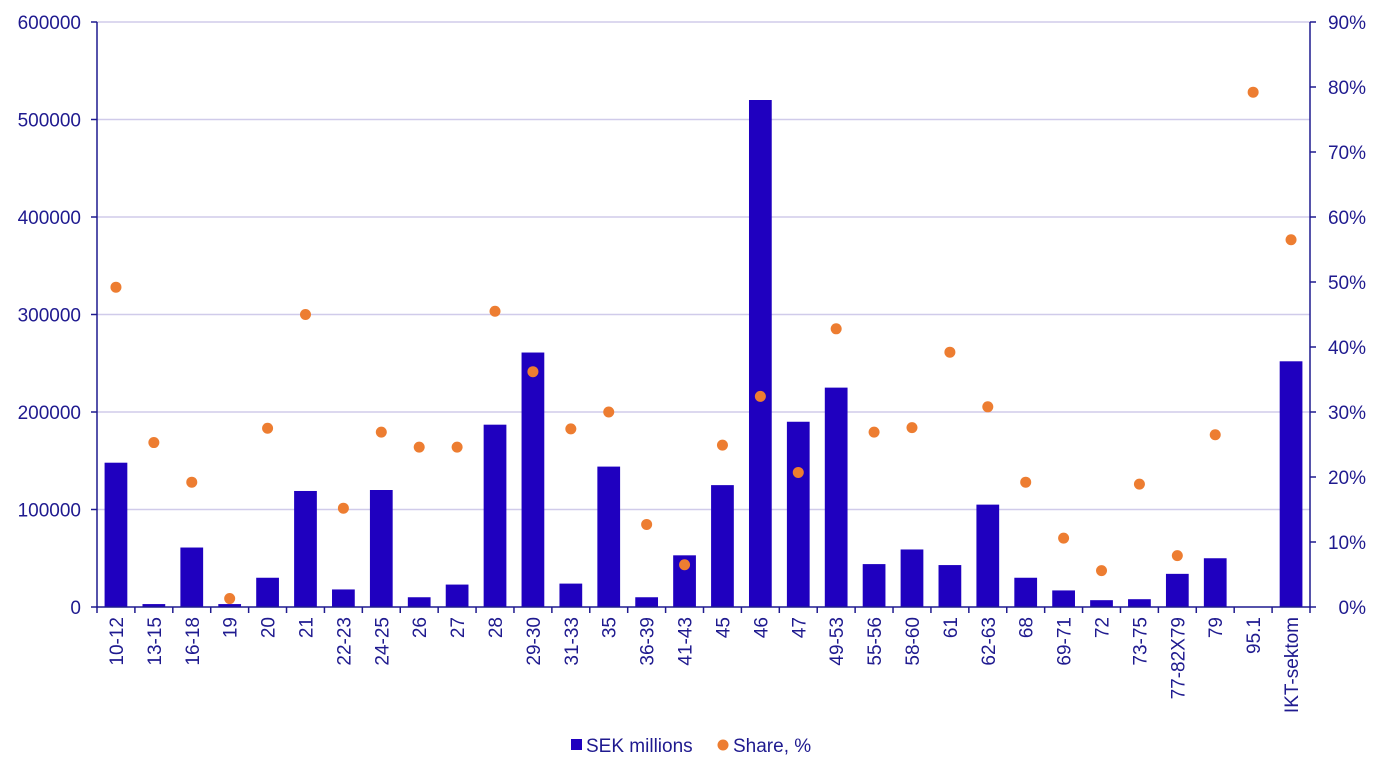 The image size is (1380, 782). What do you see at coordinates (306, 627) in the screenshot?
I see `x-tick-label: 21` at bounding box center [306, 627].